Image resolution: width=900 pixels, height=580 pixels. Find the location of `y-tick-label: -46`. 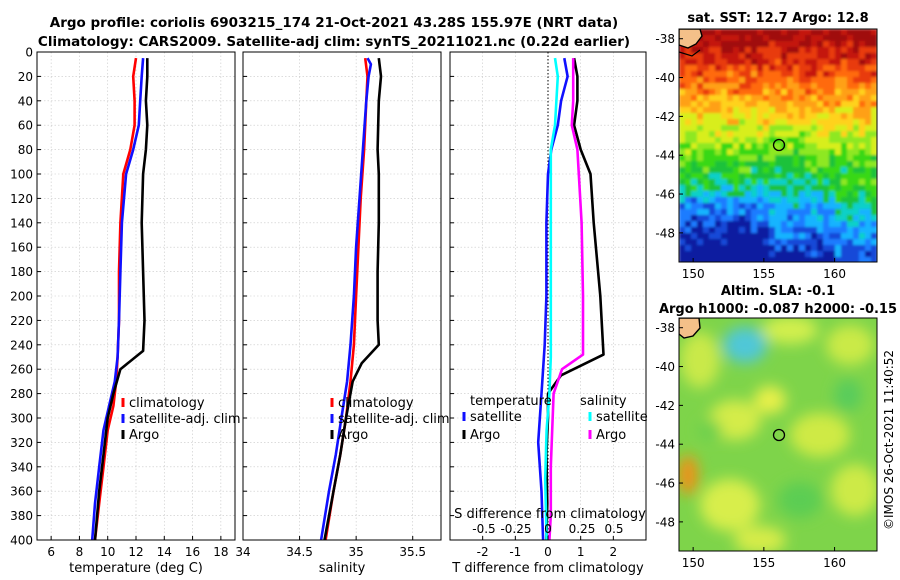

y-tick-label: -46 is located at coordinates (665, 195).